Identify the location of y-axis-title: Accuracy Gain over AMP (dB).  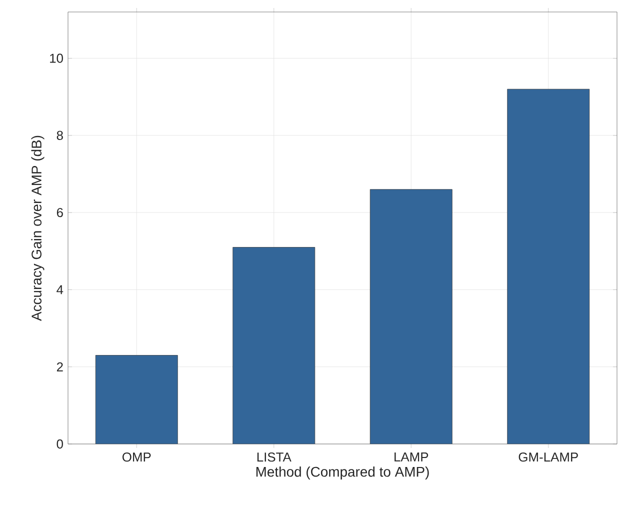
(37, 228).